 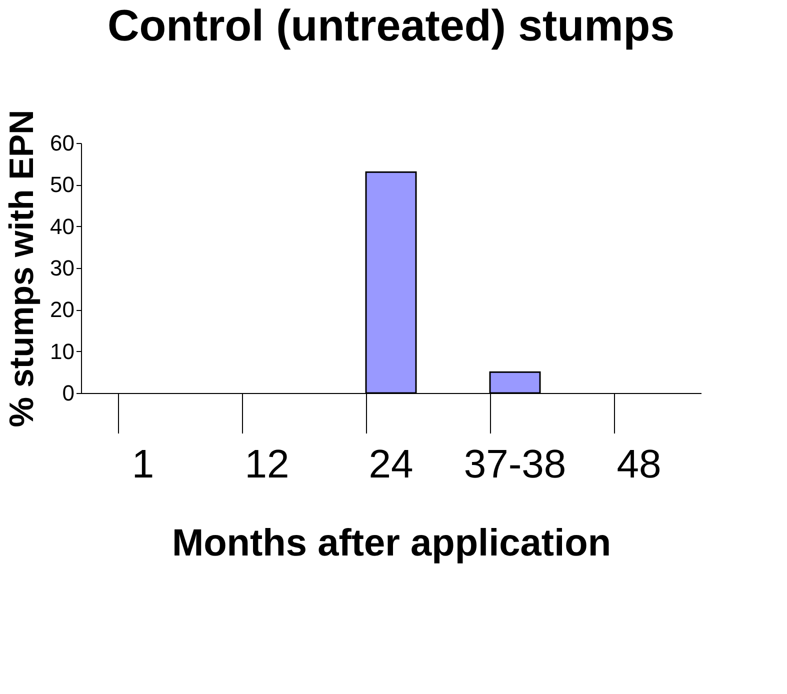 I want to click on y-tick-label: 20, so click(x=62, y=309).